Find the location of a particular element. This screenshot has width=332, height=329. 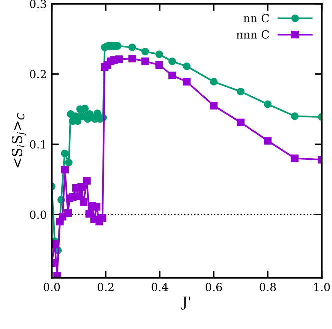

x-tick-label: 0.4 is located at coordinates (160, 287).